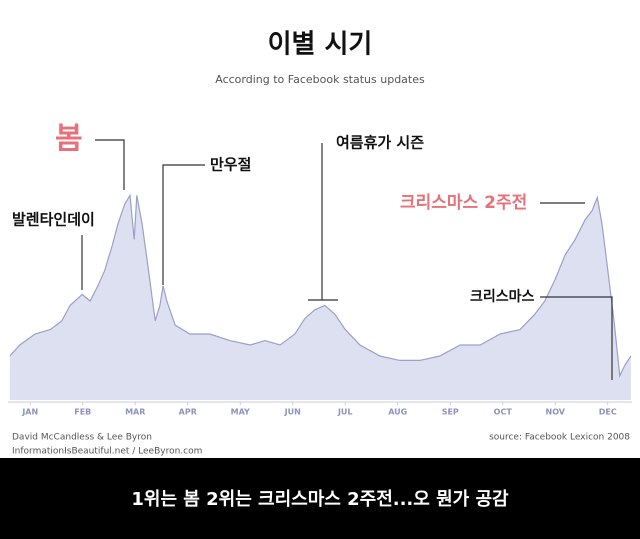 The width and height of the screenshot is (640, 539). I want to click on x-tick-label: AUG, so click(397, 412).